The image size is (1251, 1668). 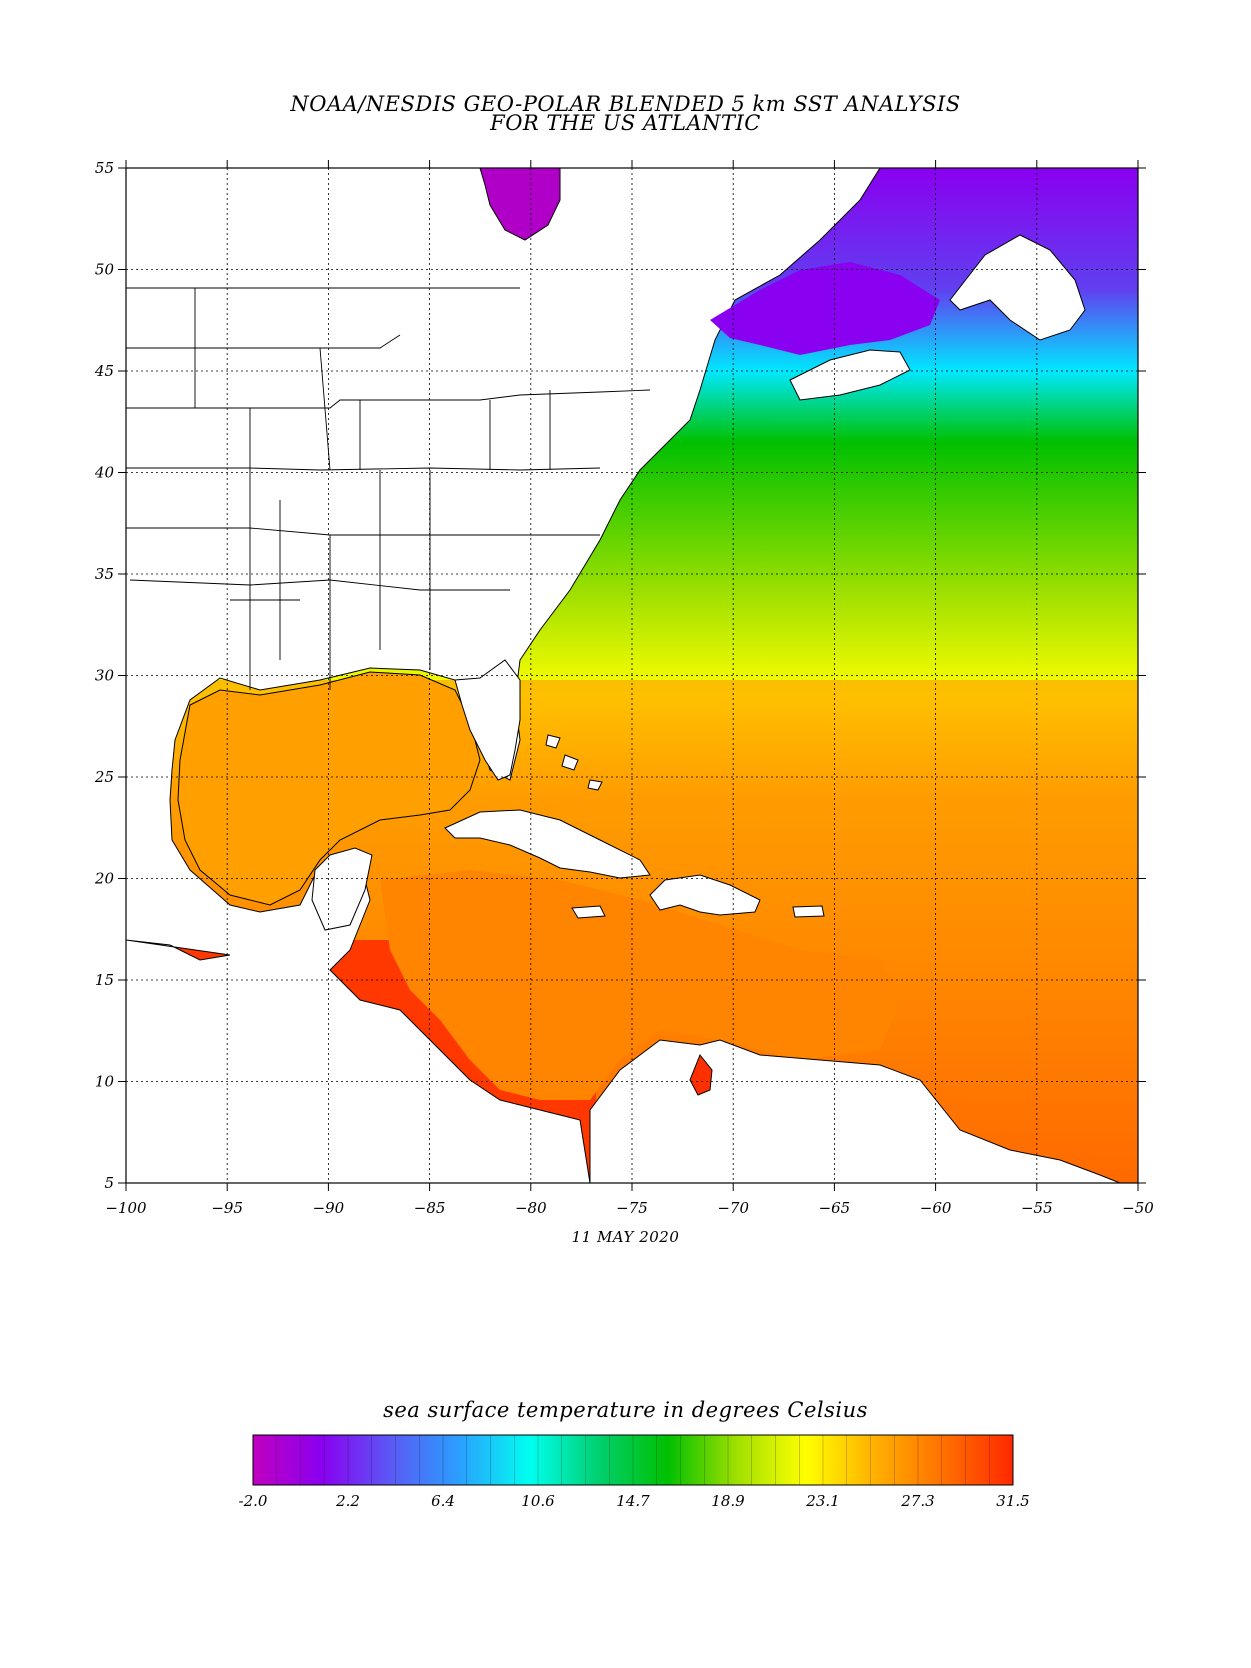 I want to click on colorbar-tick-label: 23.1, so click(x=822, y=1501).